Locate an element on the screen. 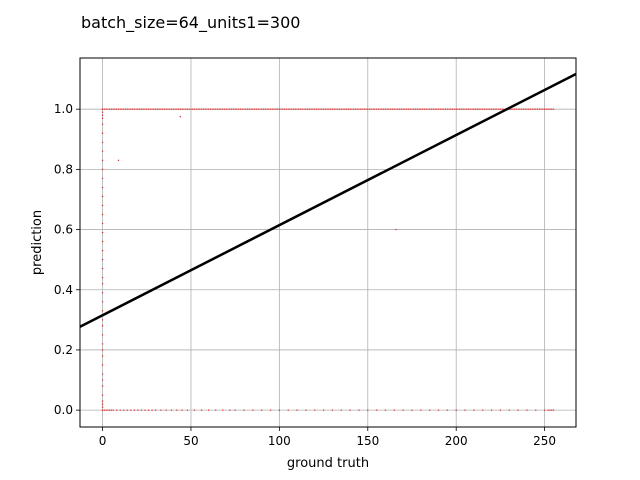 Image resolution: width=640 pixels, height=480 pixels. chart-title: batch_size=64_units1=300 is located at coordinates (190, 23).